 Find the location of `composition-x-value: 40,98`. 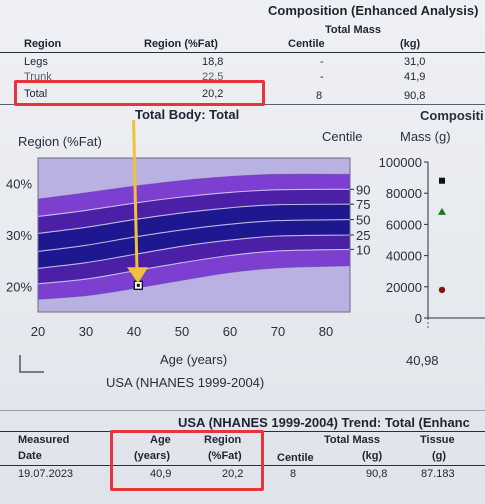

composition-x-value: 40,98 is located at coordinates (422, 360).